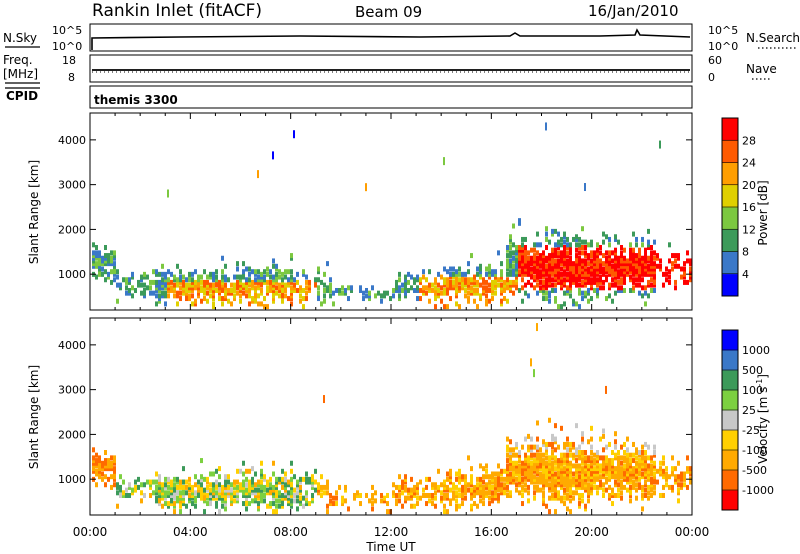 The width and height of the screenshot is (800, 554). I want to click on nave-tick-bottom: 0, so click(711, 77).